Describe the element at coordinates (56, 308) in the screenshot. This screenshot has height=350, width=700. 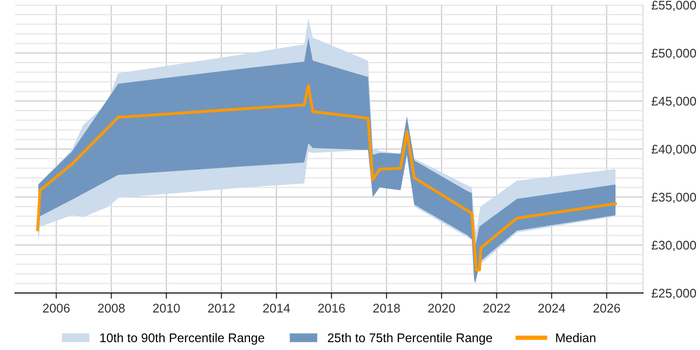
I see `x-tick-label: 2006` at that location.